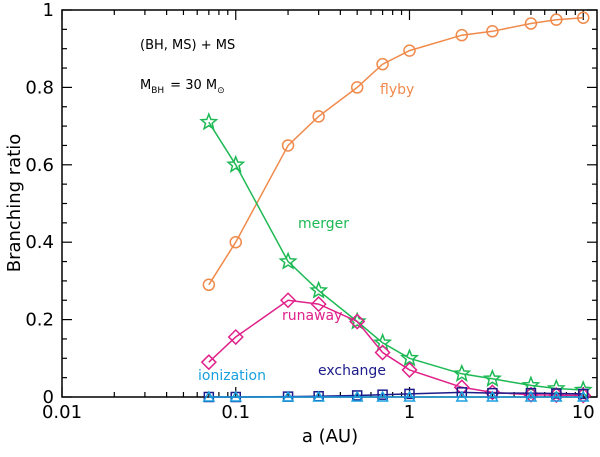 This screenshot has height=457, width=600. Describe the element at coordinates (396, 396) in the screenshot. I see `series-ionization` at that location.